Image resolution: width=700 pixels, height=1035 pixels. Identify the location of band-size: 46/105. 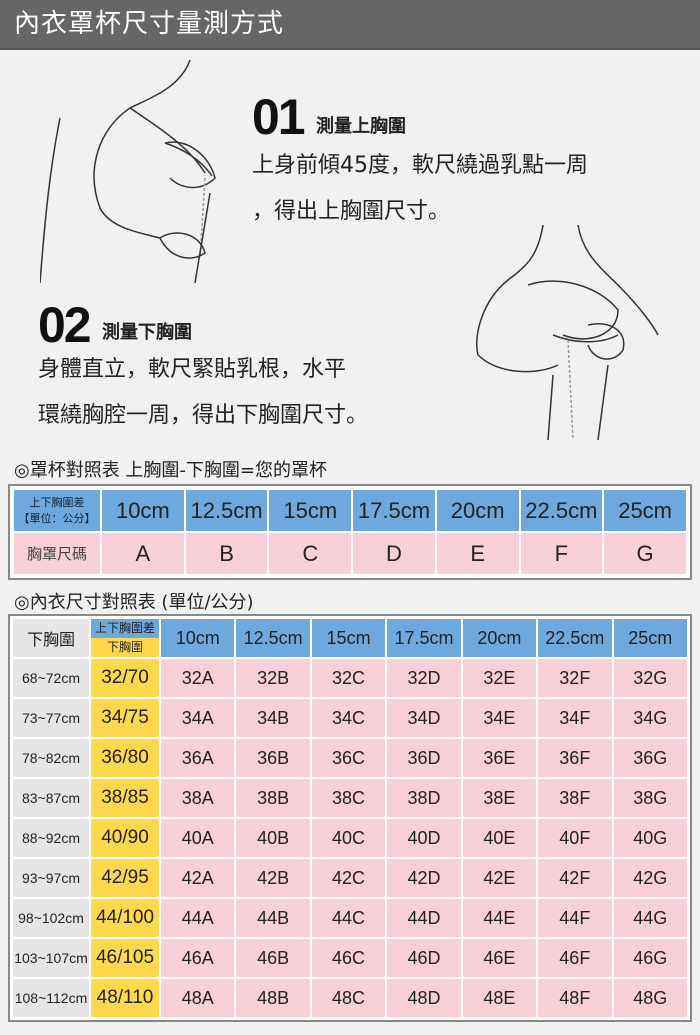
(125, 958).